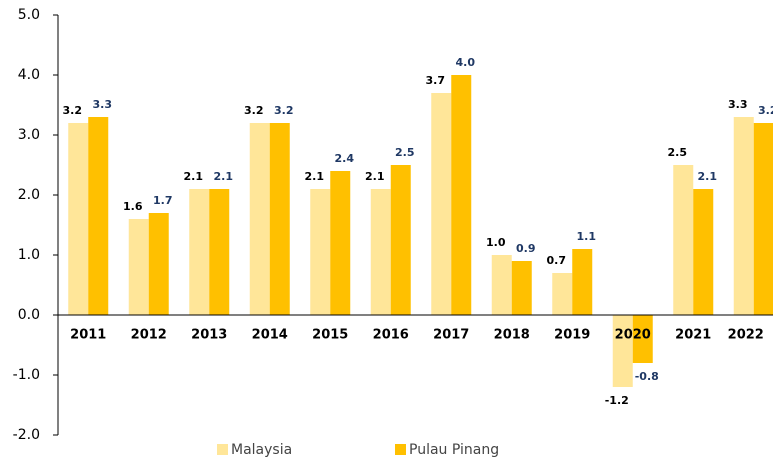 Image resolution: width=773 pixels, height=463 pixels. What do you see at coordinates (454, 450) in the screenshot?
I see `legend-label: Pulau Pinang` at bounding box center [454, 450].